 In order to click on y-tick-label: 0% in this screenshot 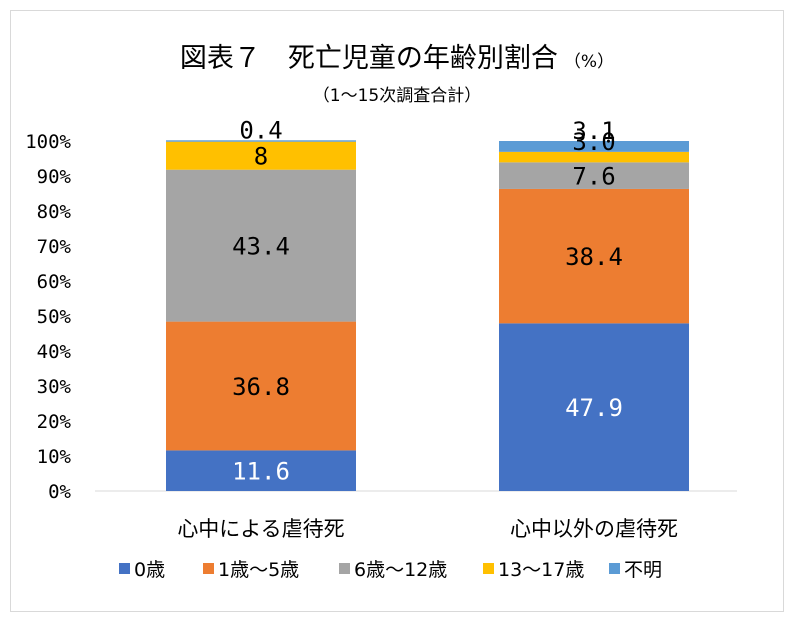, I will do `click(59, 492)`.